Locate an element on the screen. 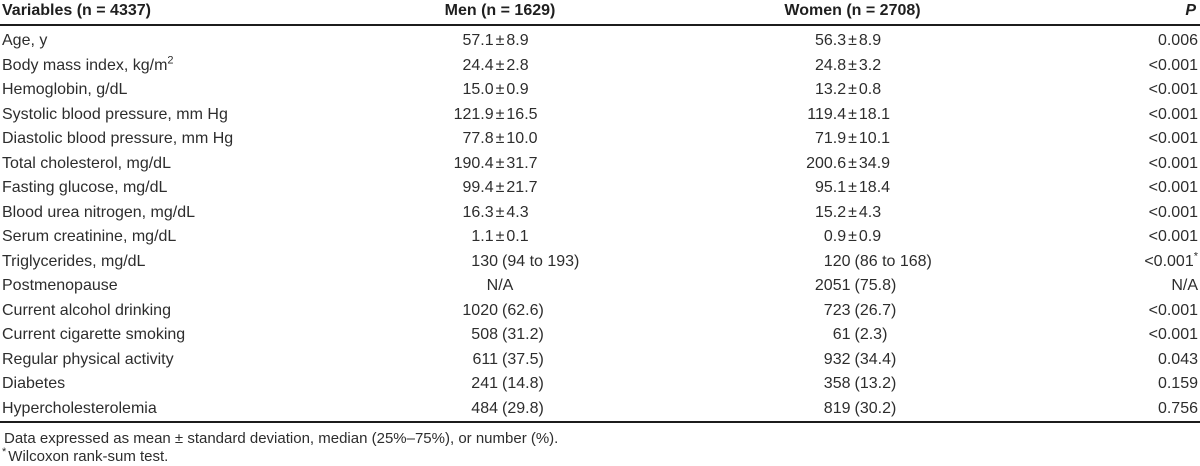 Image resolution: width=1200 pixels, height=466 pixels. footnote-text: Wilcoxon rank-sum test. is located at coordinates (88, 456).